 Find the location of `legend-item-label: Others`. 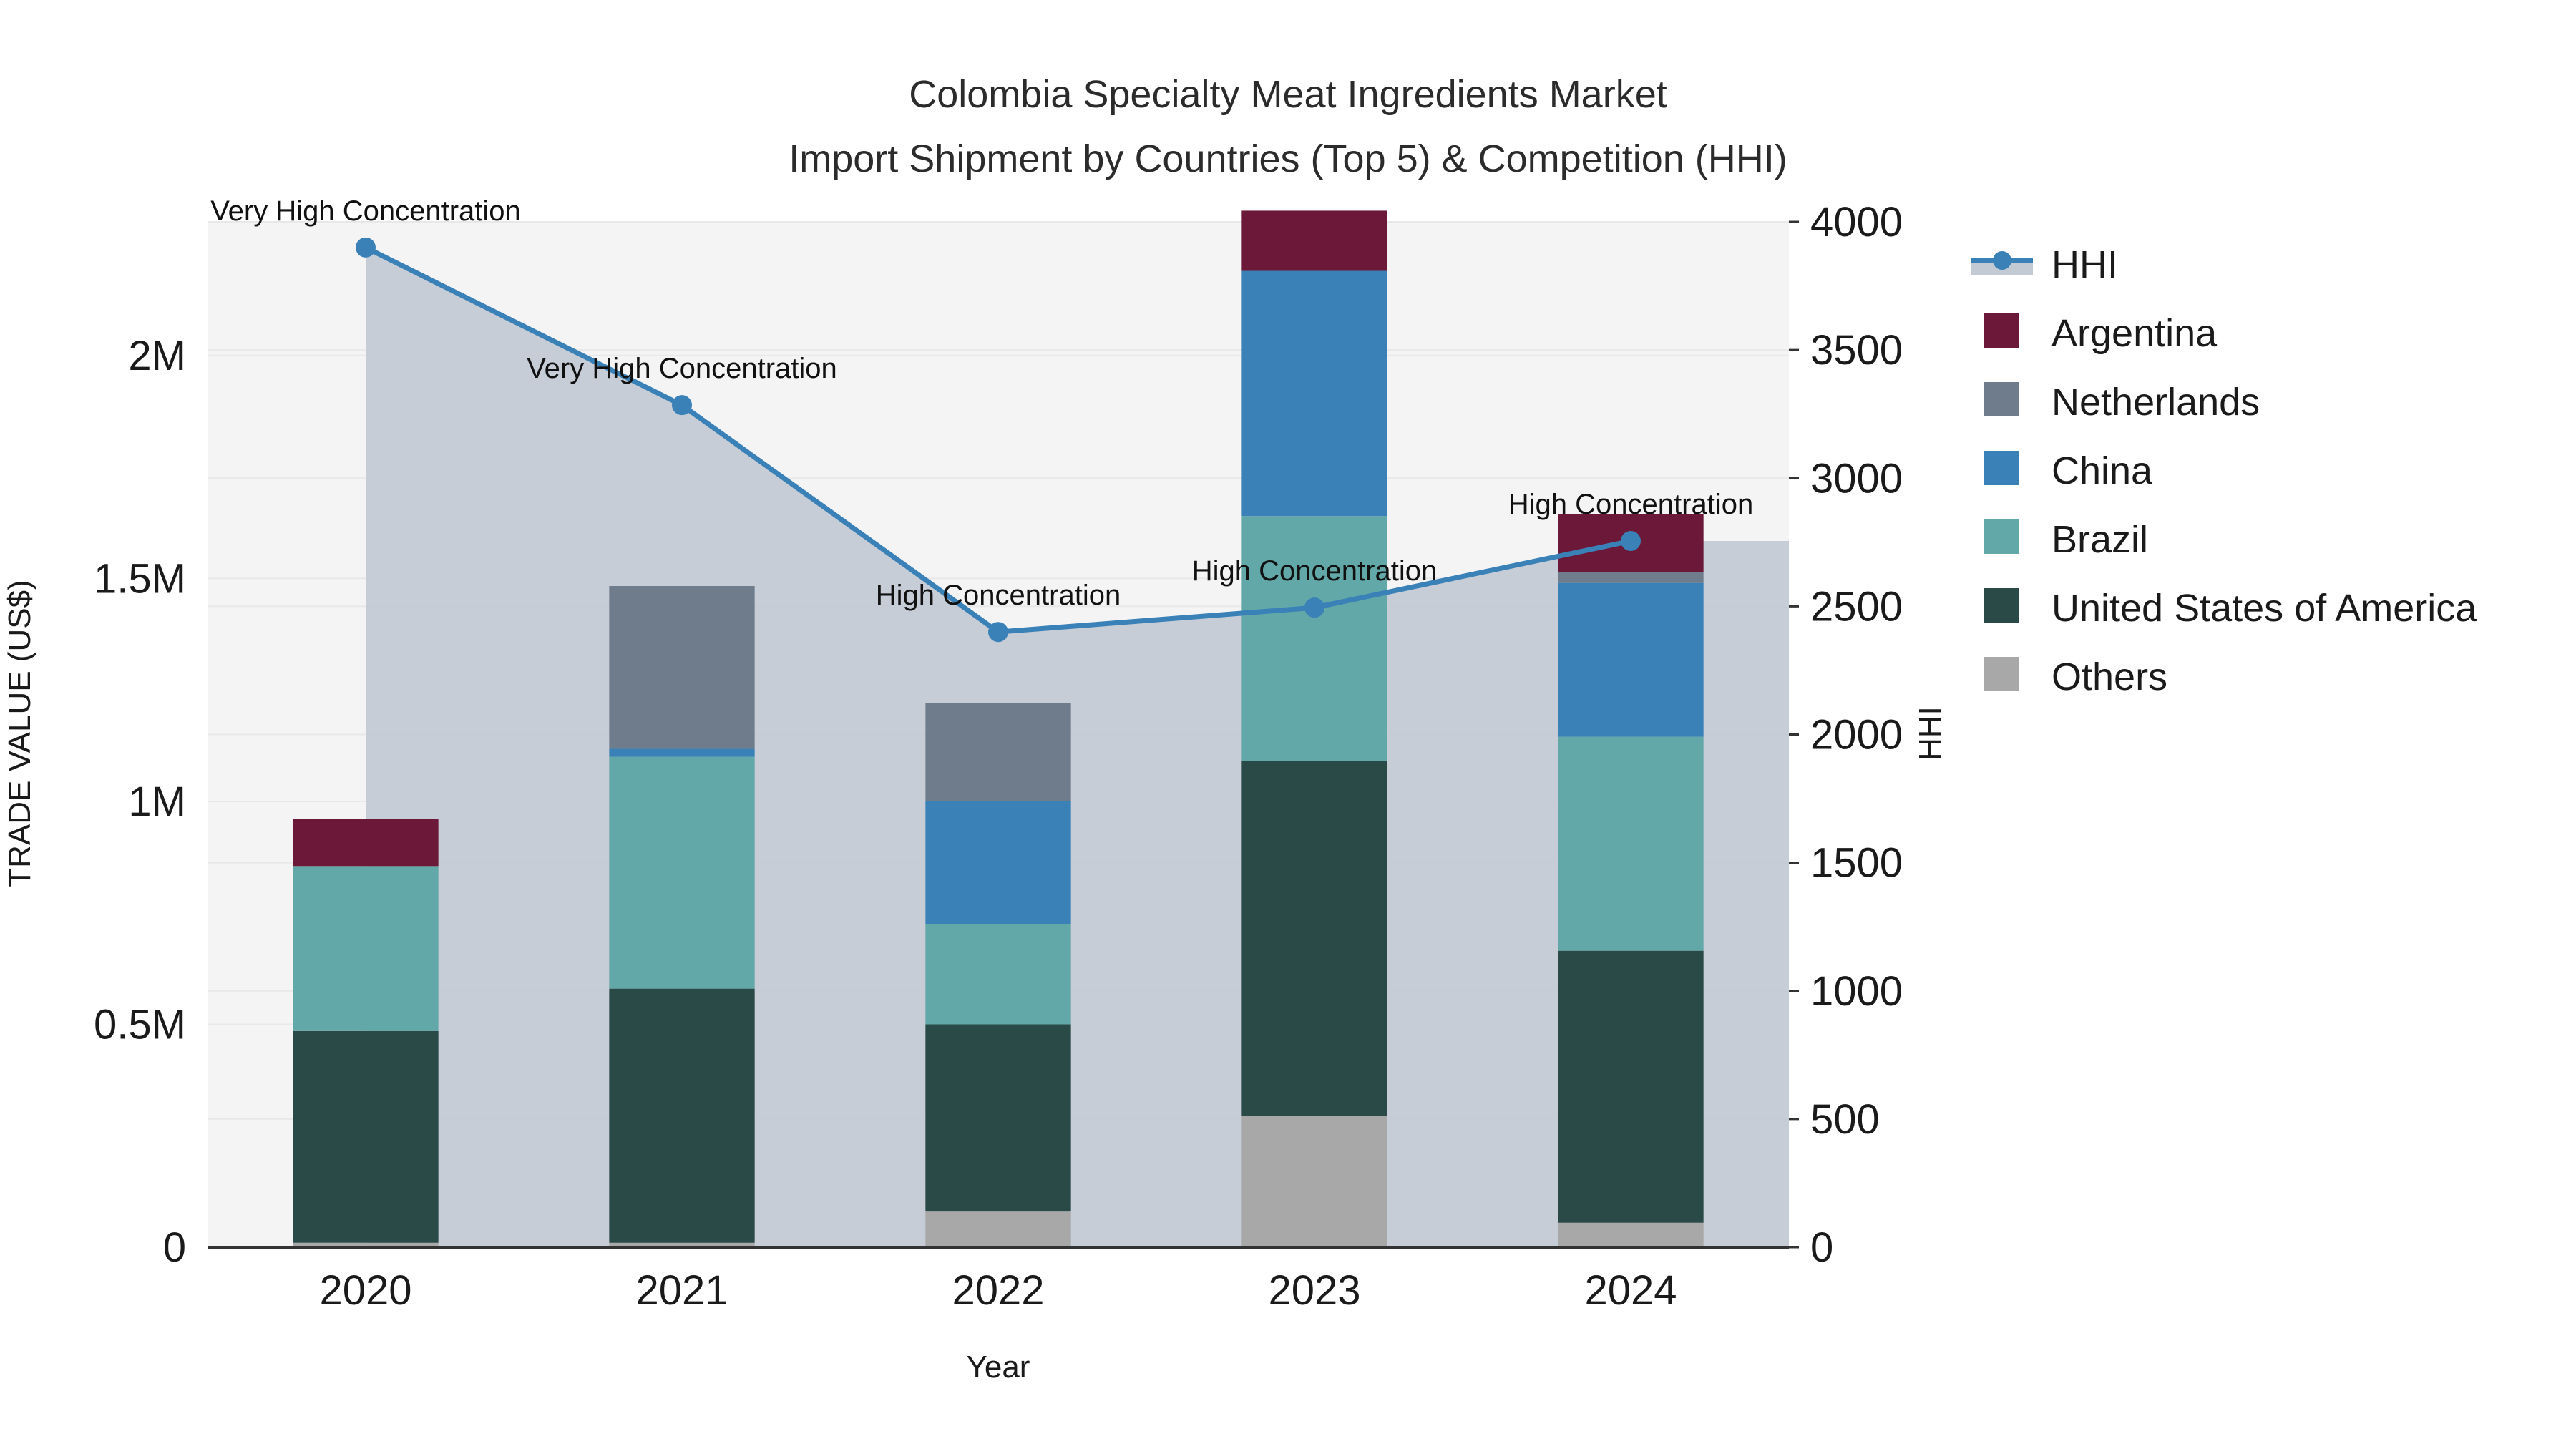

legend-item-label: Others is located at coordinates (2109, 676).